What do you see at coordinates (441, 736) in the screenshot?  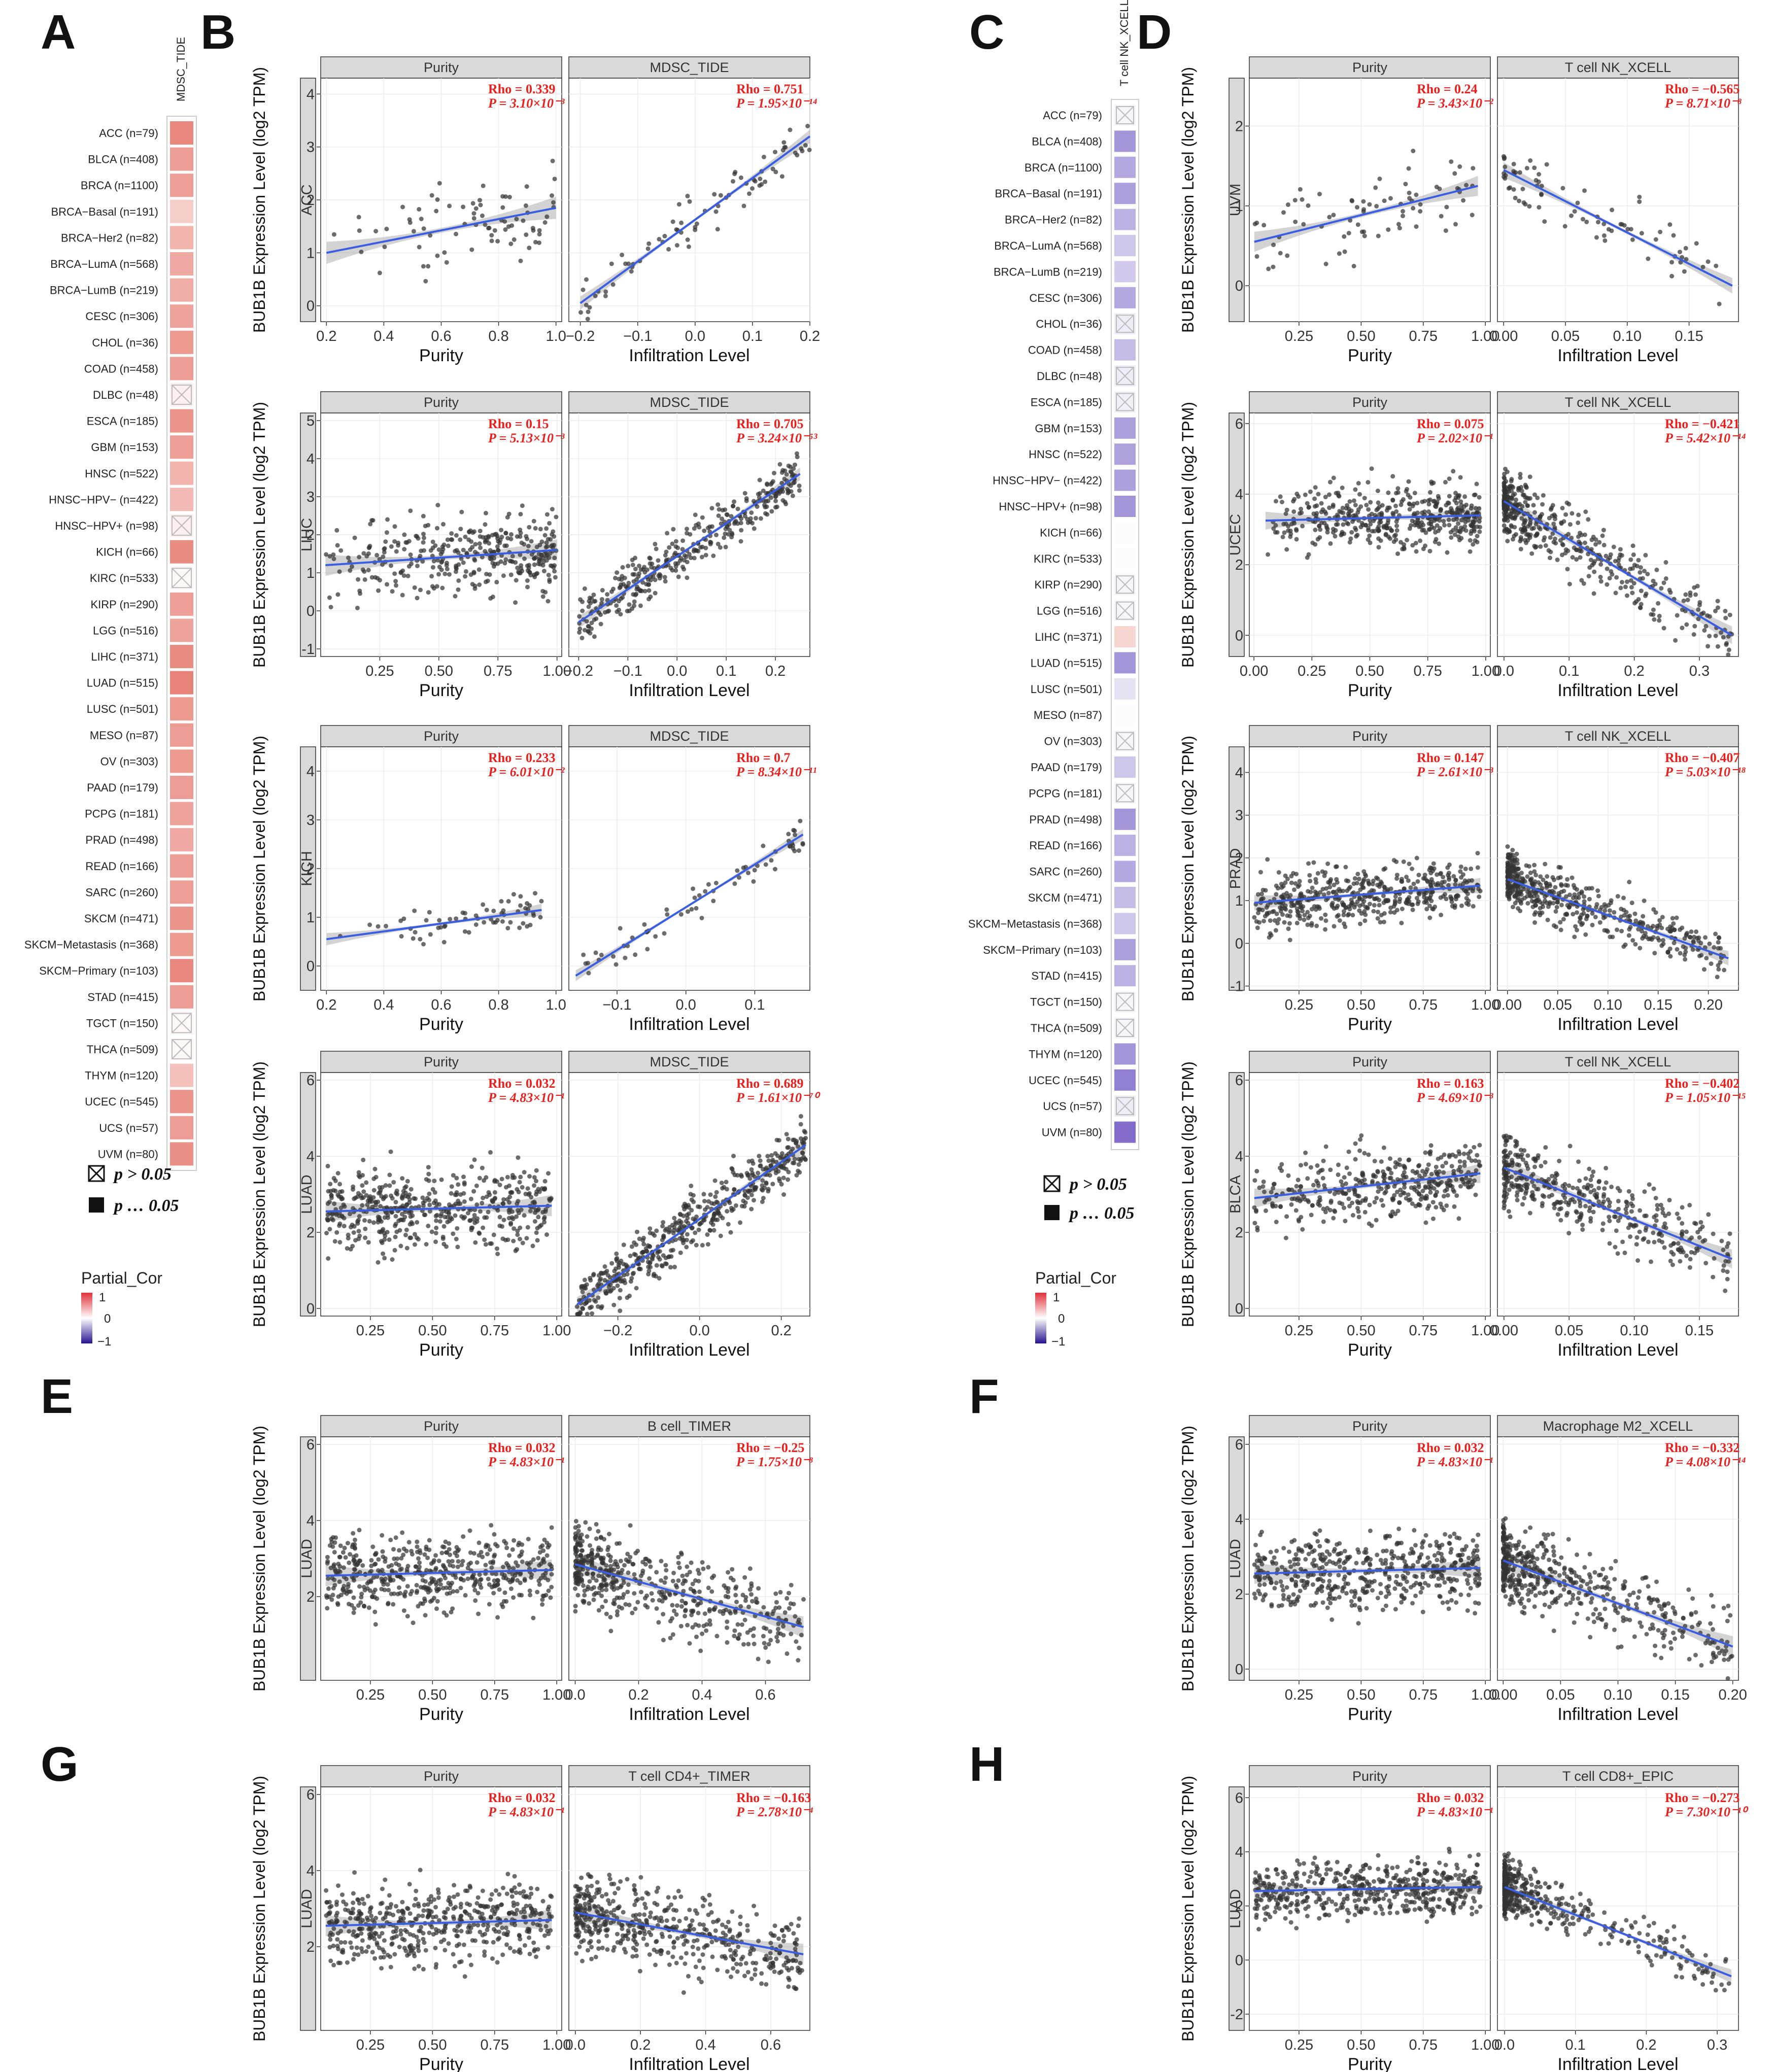 I see `facet-strip` at bounding box center [441, 736].